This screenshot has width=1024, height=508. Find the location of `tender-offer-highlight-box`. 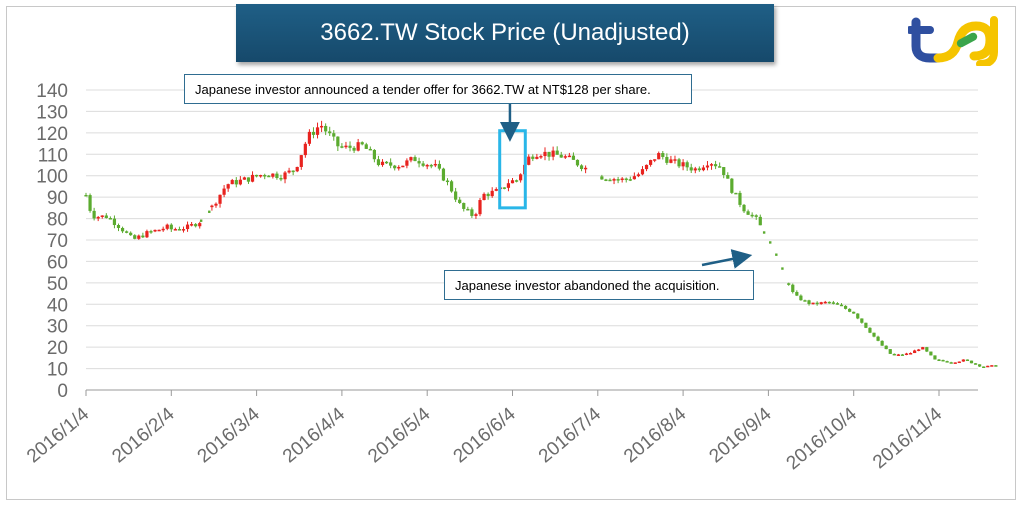

tender-offer-highlight-box is located at coordinates (512, 169).